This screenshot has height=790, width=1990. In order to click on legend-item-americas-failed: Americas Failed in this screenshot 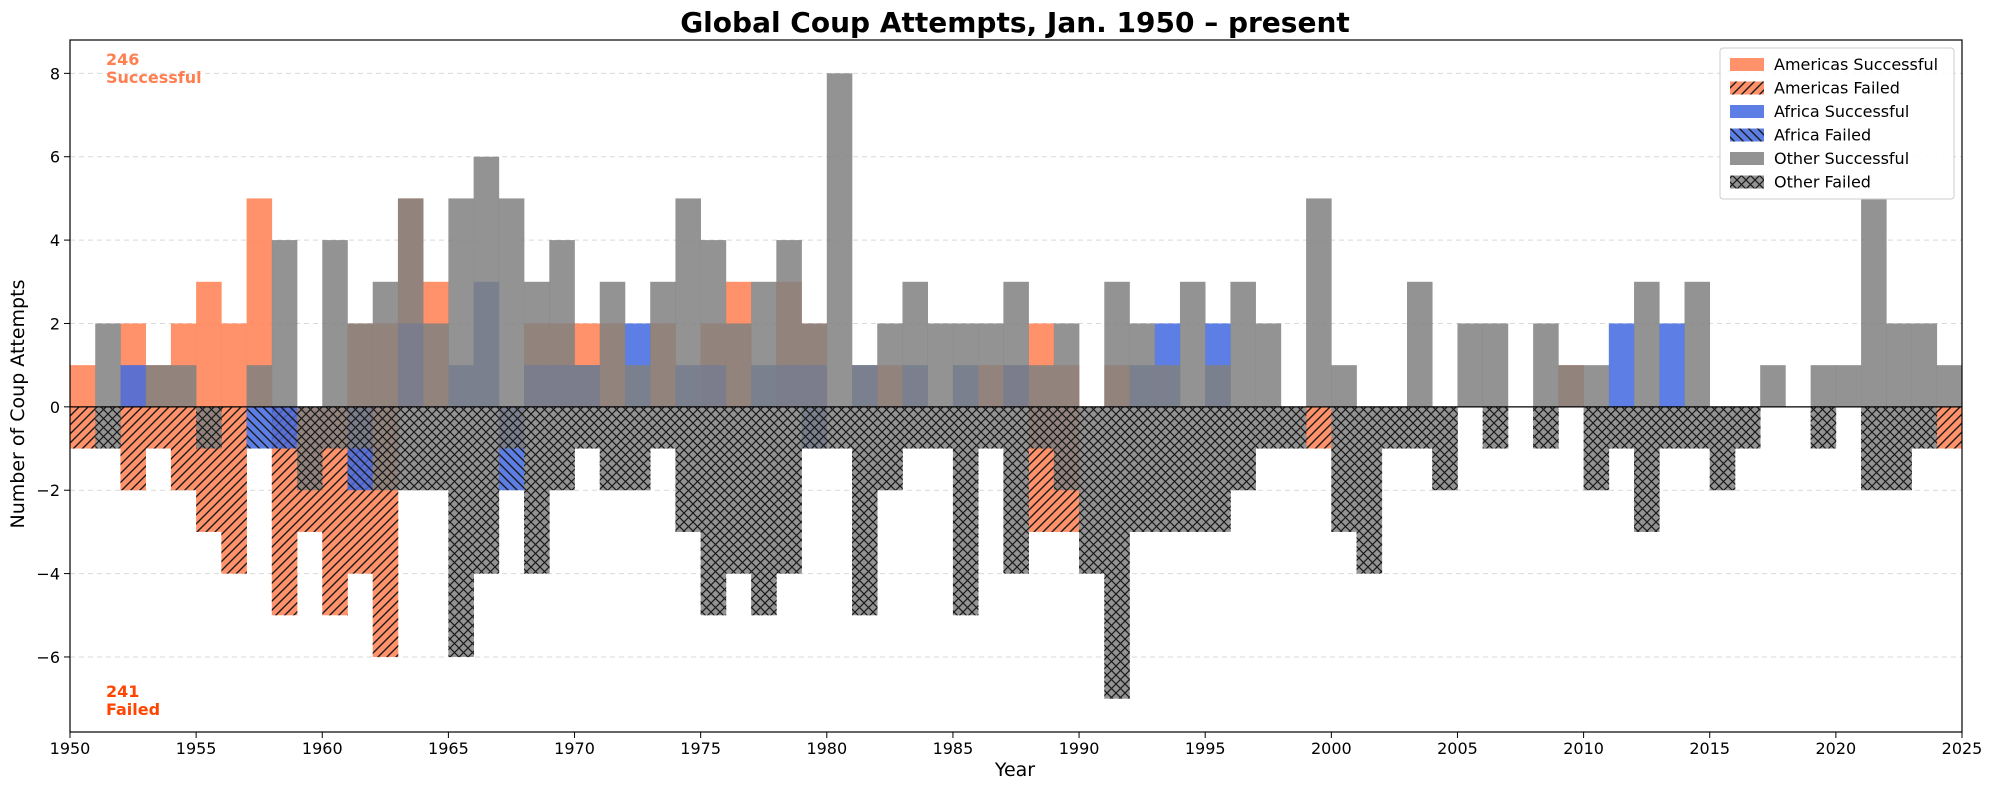, I will do `click(1815, 88)`.